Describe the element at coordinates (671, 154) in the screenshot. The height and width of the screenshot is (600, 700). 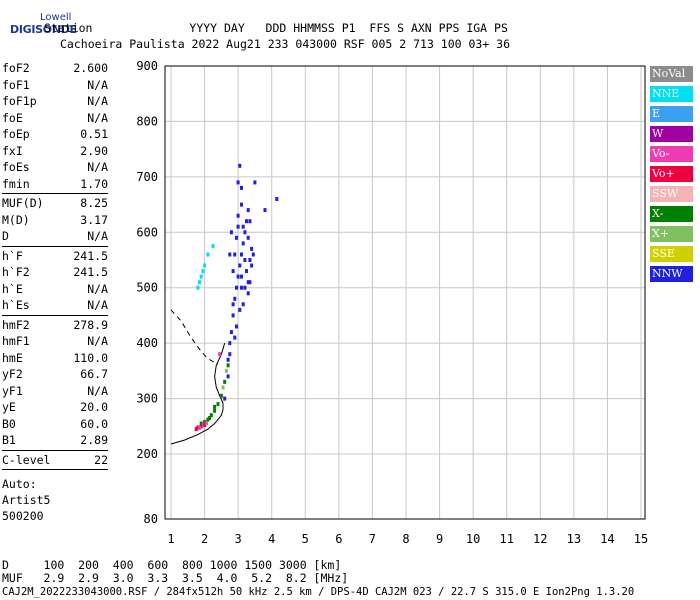
I see `legend-item: Vo-` at that location.